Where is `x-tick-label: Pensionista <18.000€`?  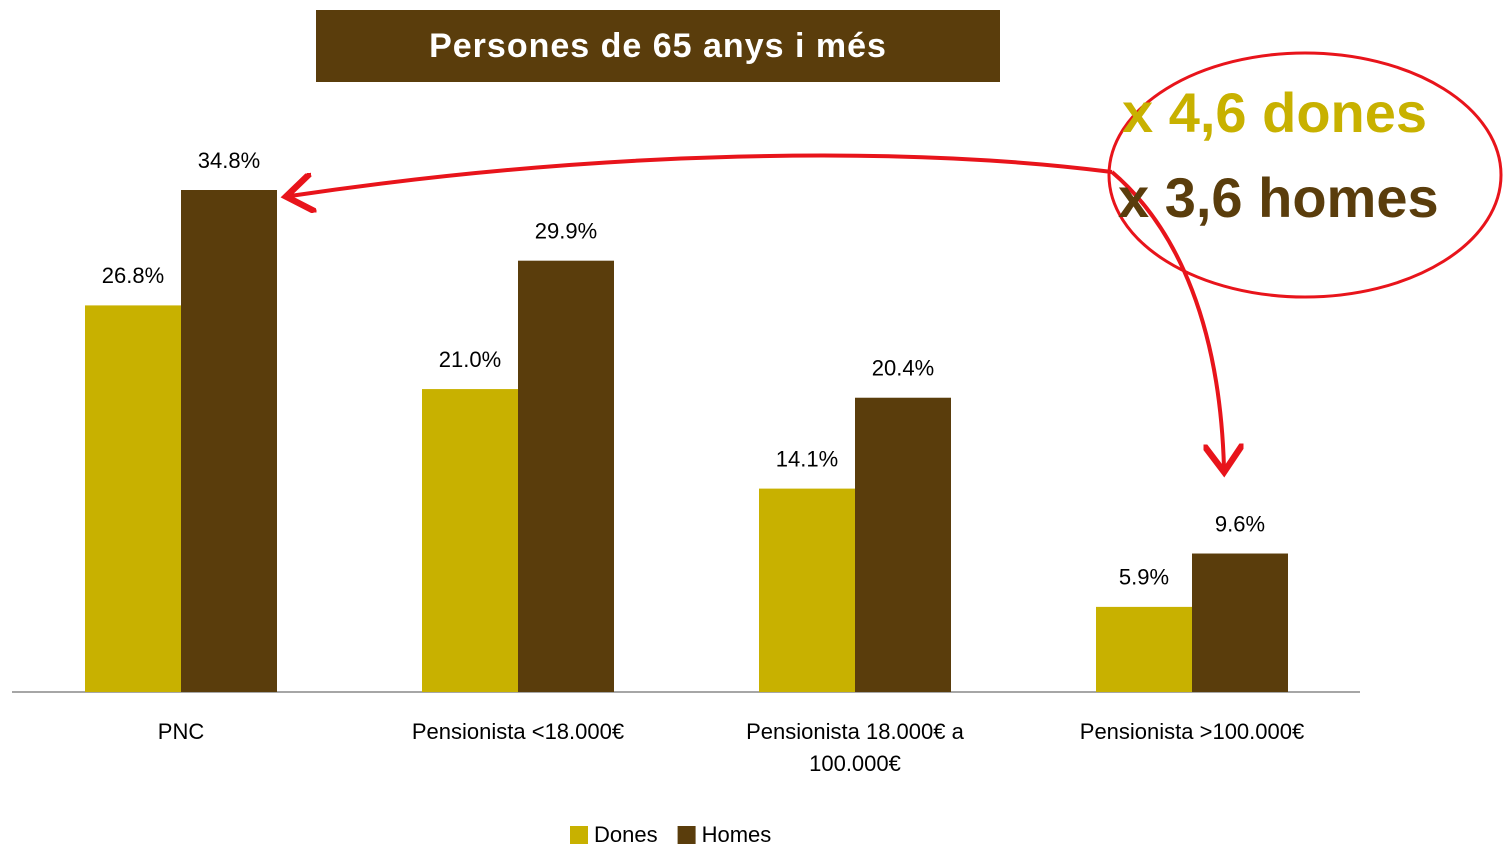 x-tick-label: Pensionista <18.000€ is located at coordinates (518, 731).